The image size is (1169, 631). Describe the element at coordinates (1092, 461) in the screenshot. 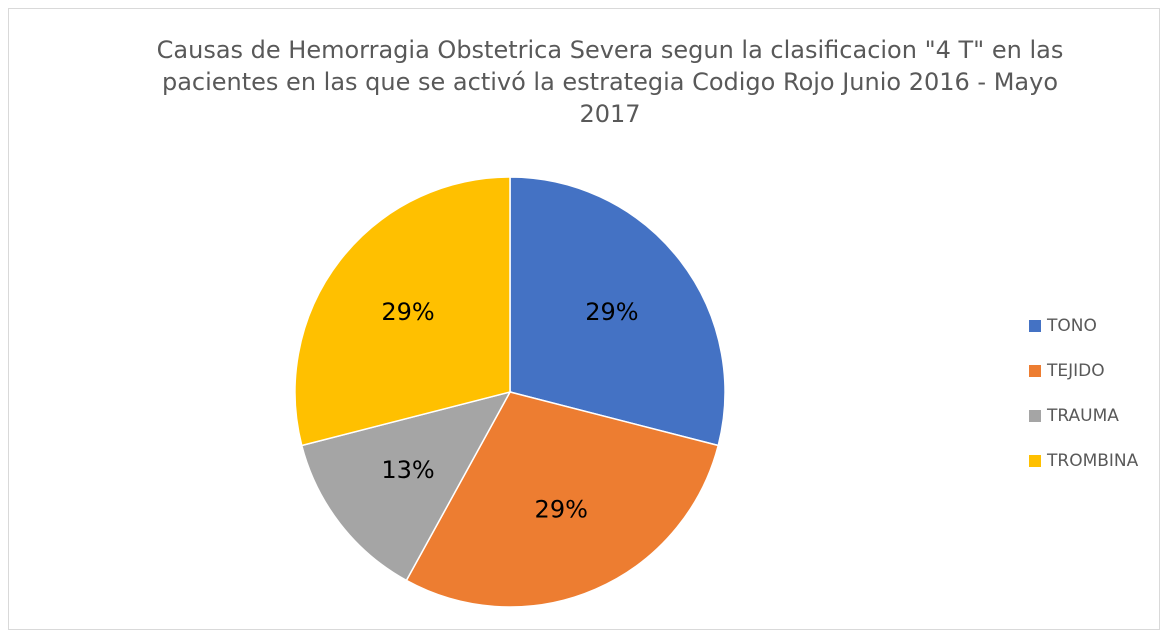

I see `legend-label: TROMBINA` at that location.